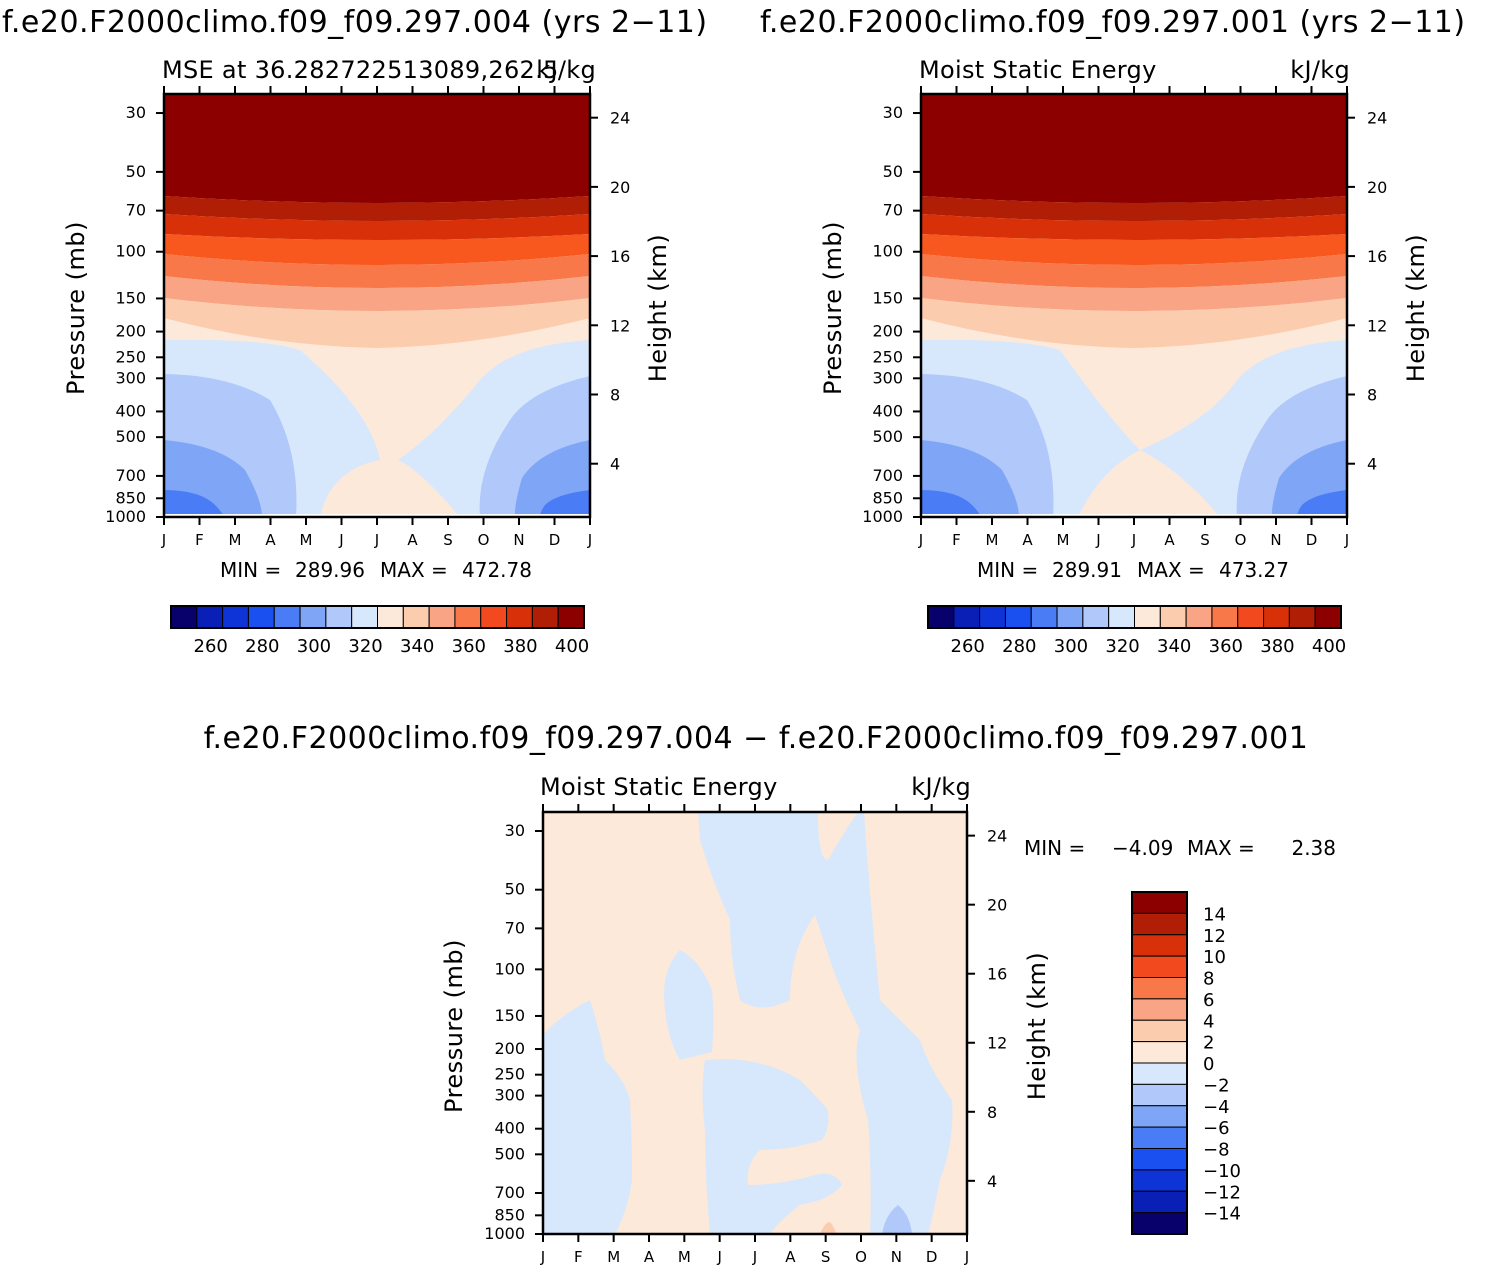 Image resolution: width=1512 pixels, height=1282 pixels. I want to click on colorbar-tick-label: 12, so click(1214, 936).